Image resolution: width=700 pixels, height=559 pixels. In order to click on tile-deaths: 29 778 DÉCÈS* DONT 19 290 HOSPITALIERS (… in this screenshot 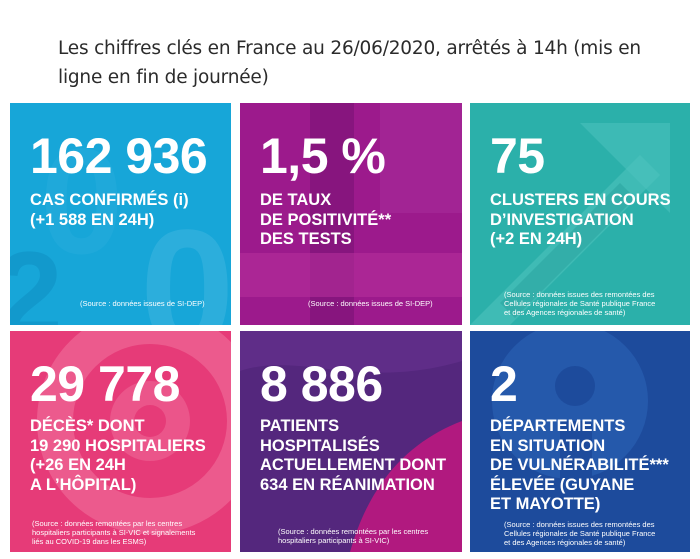, I will do `click(120, 441)`.